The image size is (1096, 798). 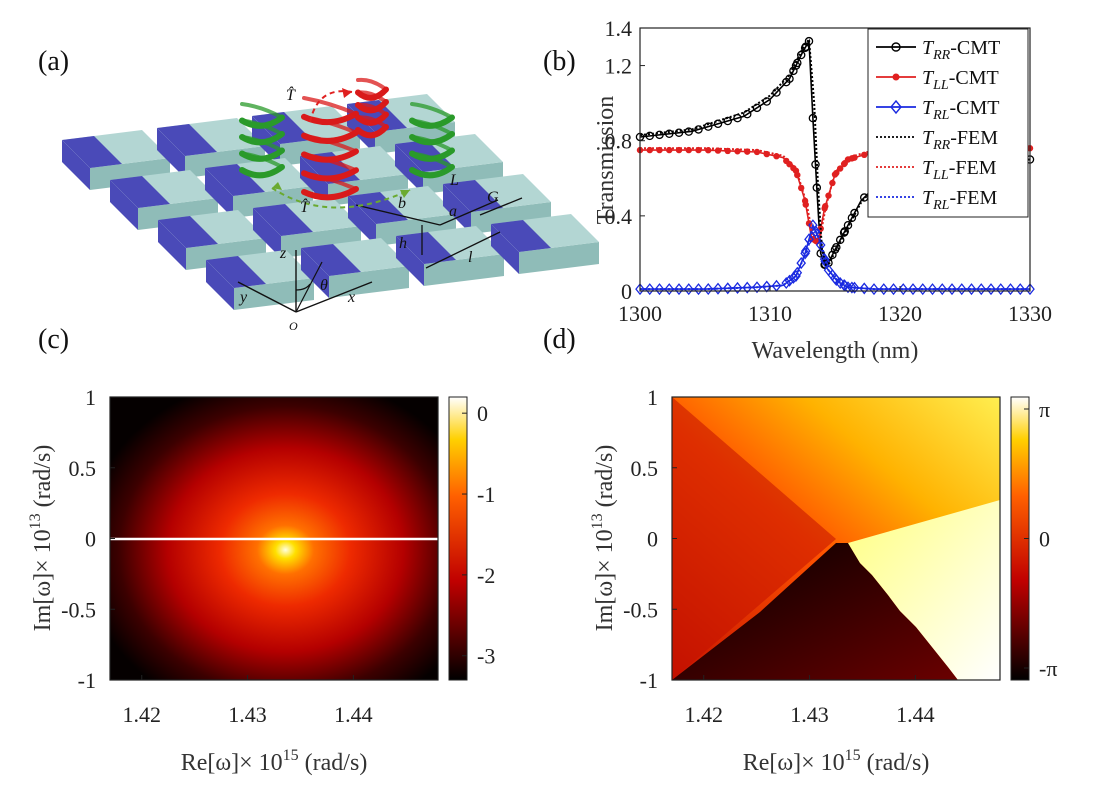 What do you see at coordinates (486, 656) in the screenshot?
I see `colorbar-c-tick-label-3: -3` at bounding box center [486, 656].